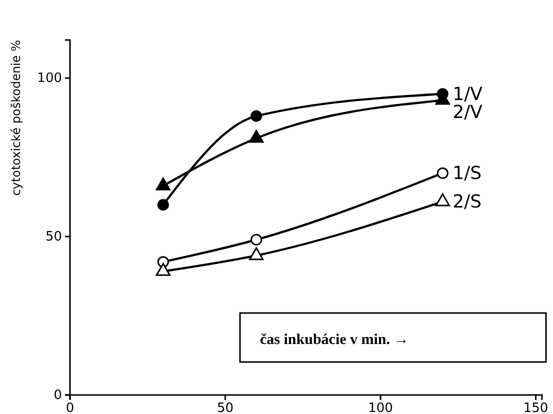 This screenshot has height=414, width=553. I want to click on x-tick-label: 100, so click(380, 407).